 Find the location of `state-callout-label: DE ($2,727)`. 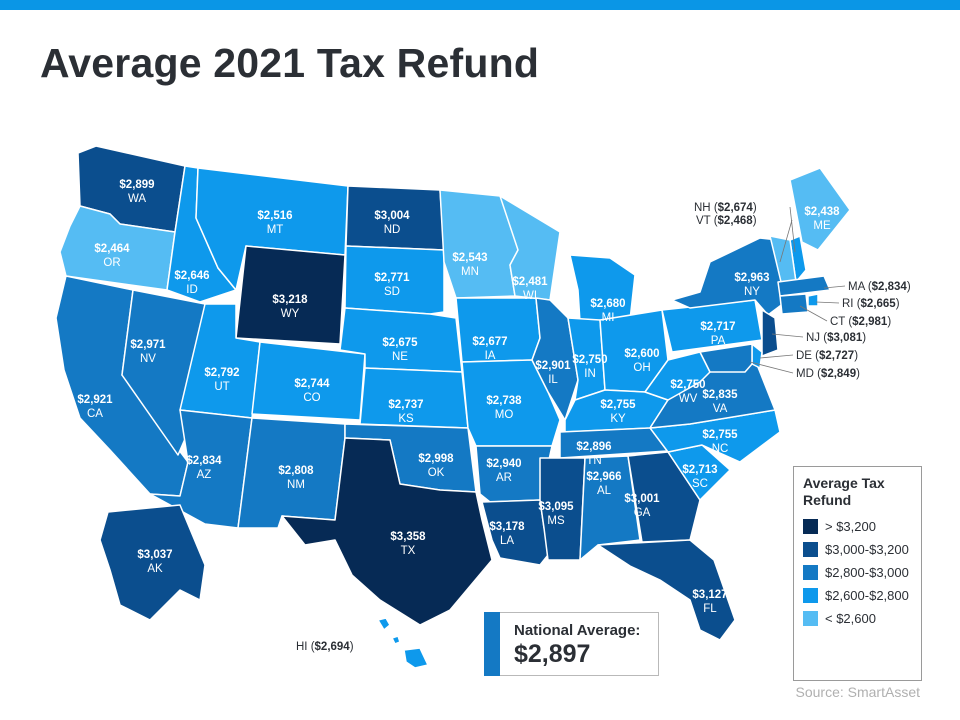

state-callout-label: DE ($2,727) is located at coordinates (827, 356).